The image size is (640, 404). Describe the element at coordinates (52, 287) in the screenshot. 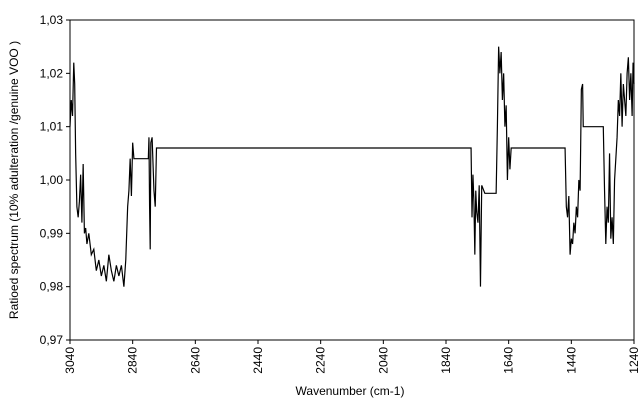

I see `y-tick-label: 0,98` at that location.